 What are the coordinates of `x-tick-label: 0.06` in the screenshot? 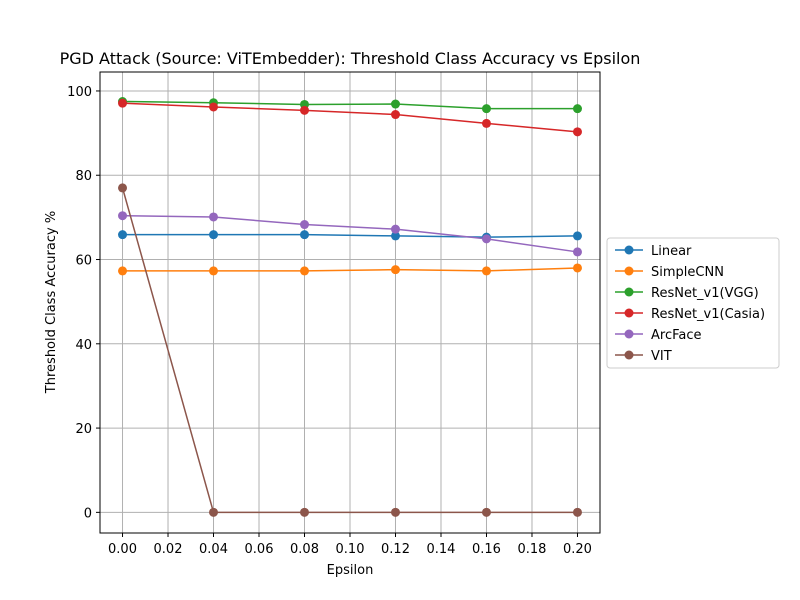 It's located at (259, 549).